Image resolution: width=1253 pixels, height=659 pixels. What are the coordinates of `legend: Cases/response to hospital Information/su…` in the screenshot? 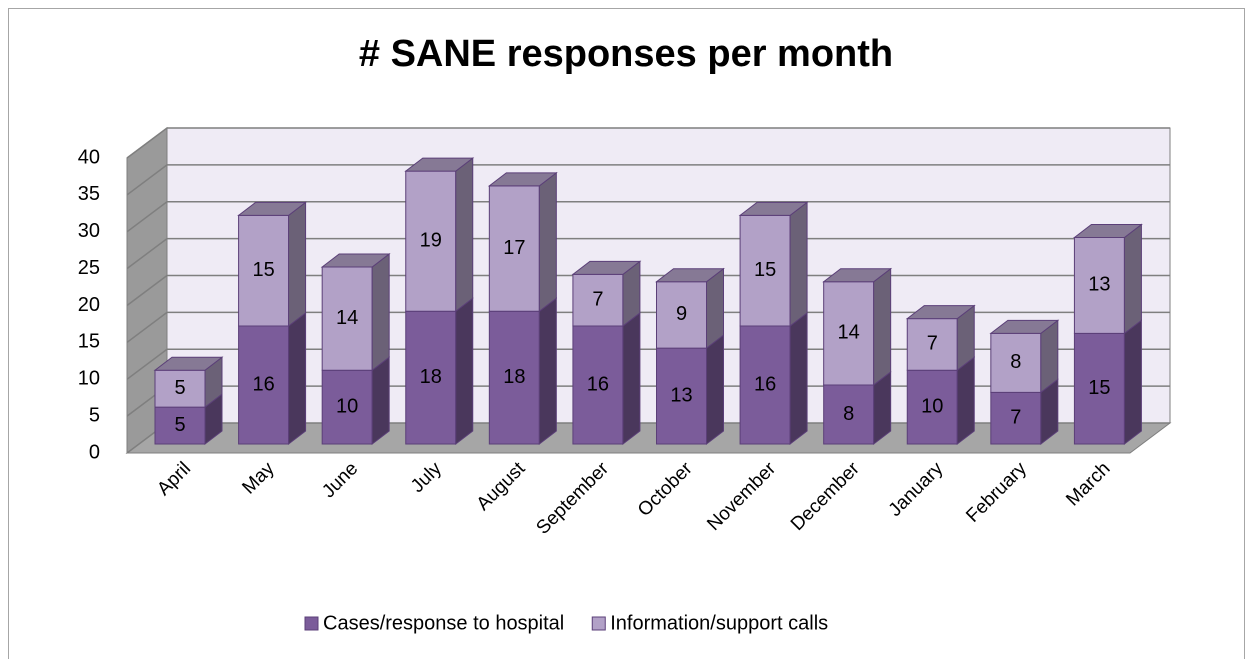 It's located at (566, 623).